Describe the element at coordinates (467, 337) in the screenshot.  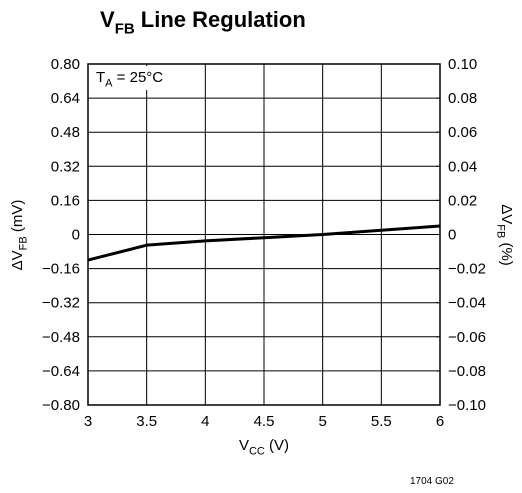
I see `y2-tick-label: −0.06` at that location.